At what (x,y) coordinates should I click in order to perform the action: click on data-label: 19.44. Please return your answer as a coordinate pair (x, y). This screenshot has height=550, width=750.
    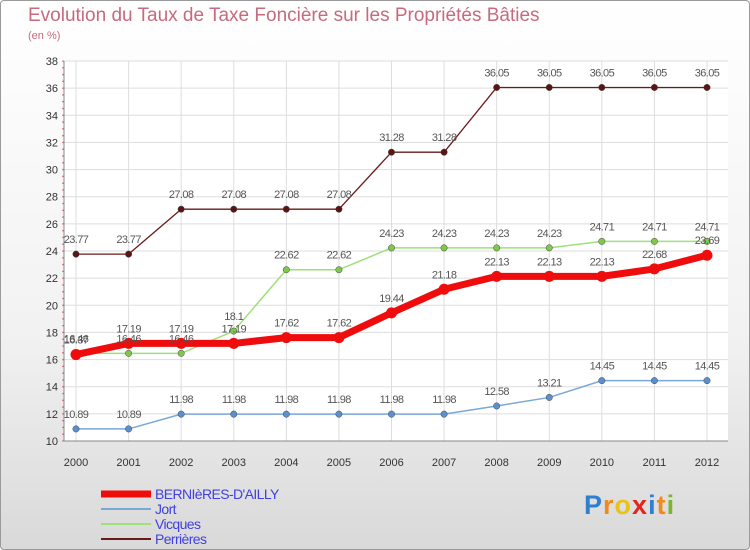
    Looking at the image, I should click on (391, 299).